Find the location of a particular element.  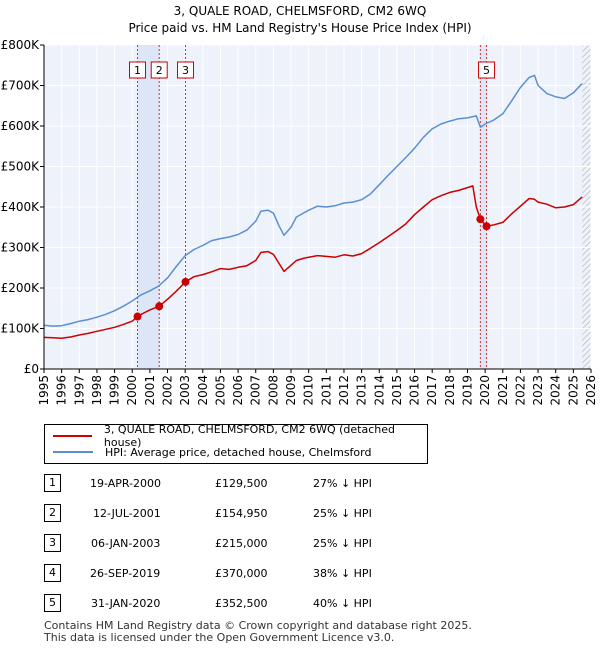

sale-marker-label: 2 is located at coordinates (159, 70).